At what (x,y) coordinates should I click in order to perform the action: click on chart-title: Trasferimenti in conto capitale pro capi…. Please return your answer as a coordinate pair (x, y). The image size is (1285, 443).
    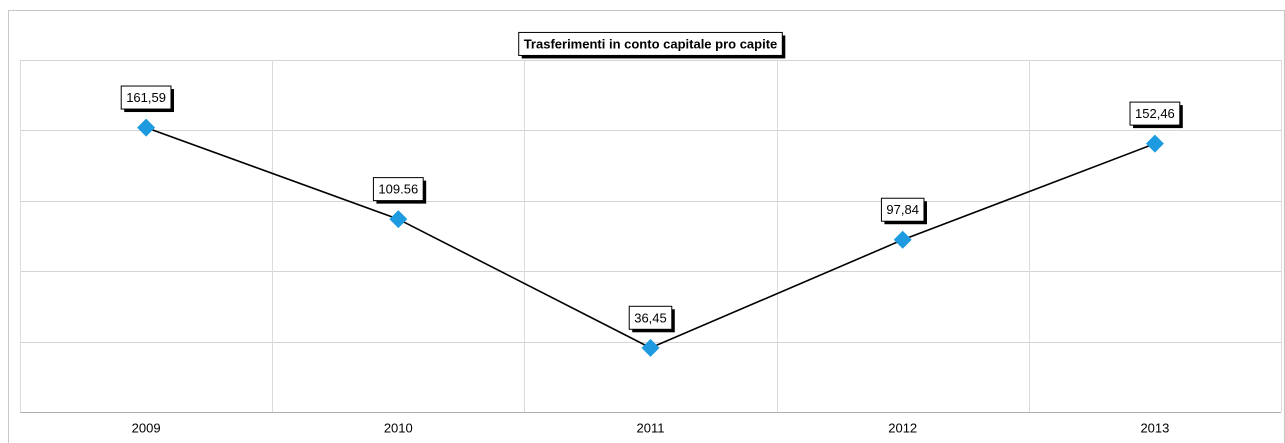
    Looking at the image, I should click on (651, 43).